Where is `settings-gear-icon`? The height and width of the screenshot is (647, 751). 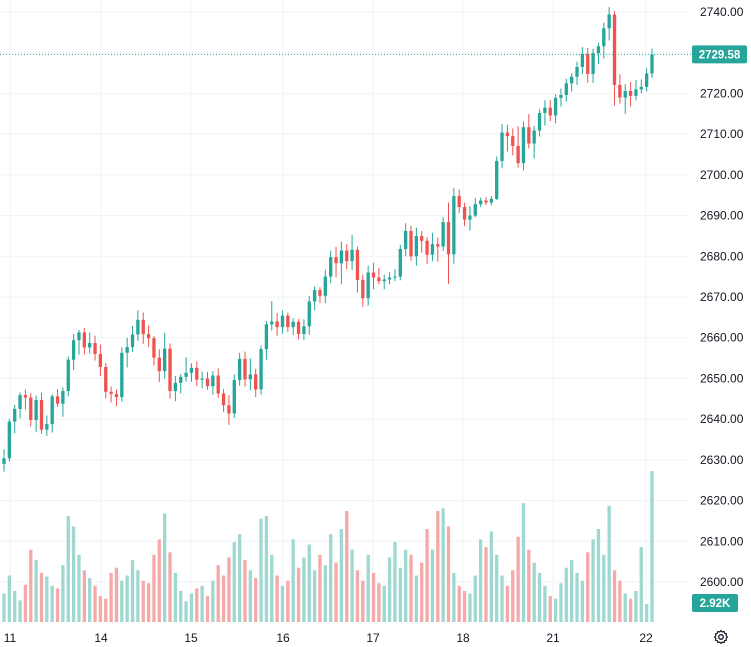 settings-gear-icon is located at coordinates (721, 637).